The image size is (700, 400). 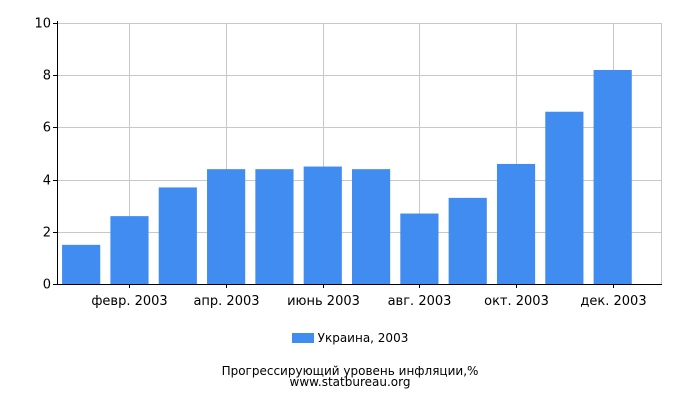 I want to click on x-tick-label: февр. 2003, so click(x=129, y=301).